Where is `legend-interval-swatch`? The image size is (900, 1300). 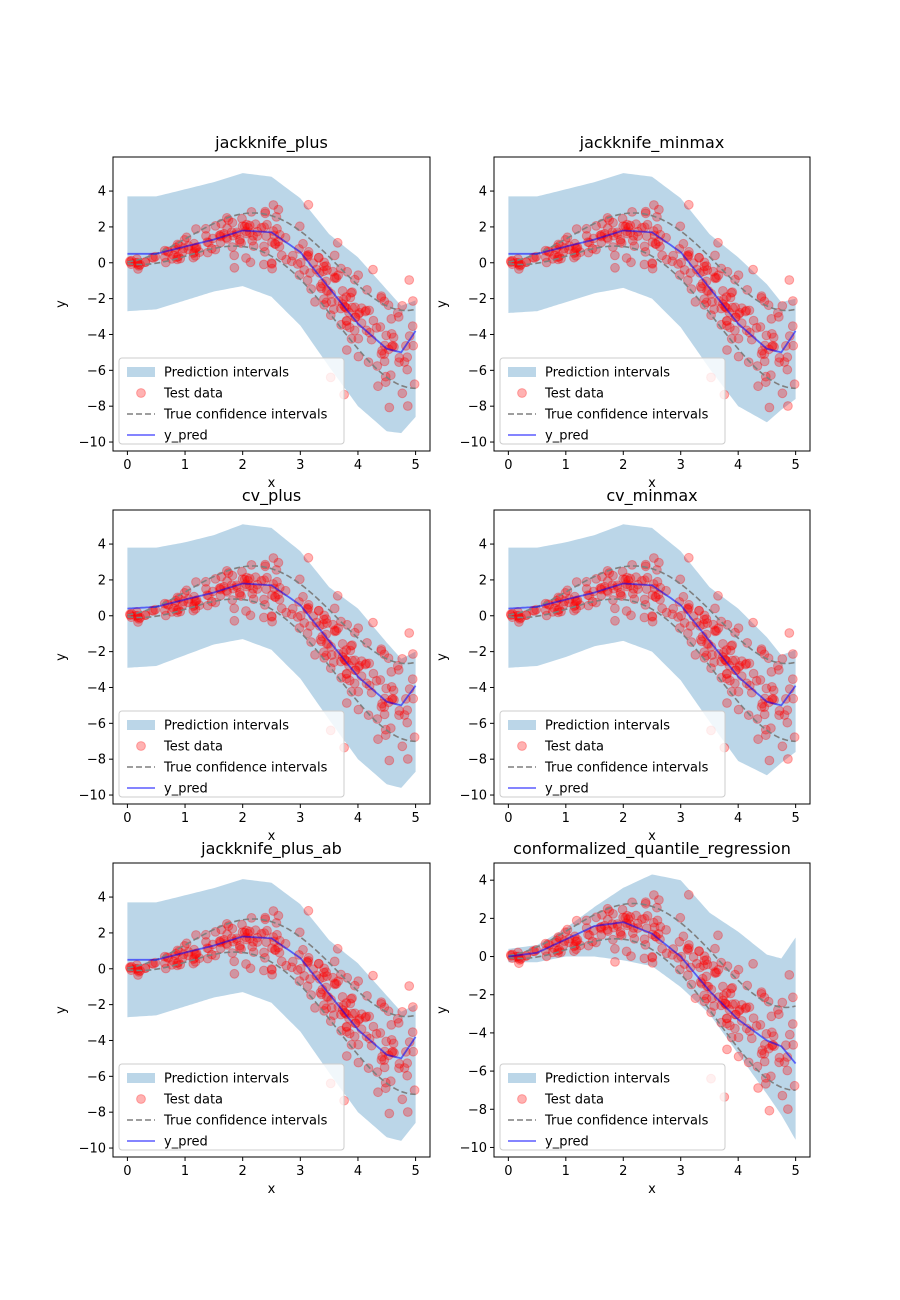
legend-interval-swatch is located at coordinates (141, 372).